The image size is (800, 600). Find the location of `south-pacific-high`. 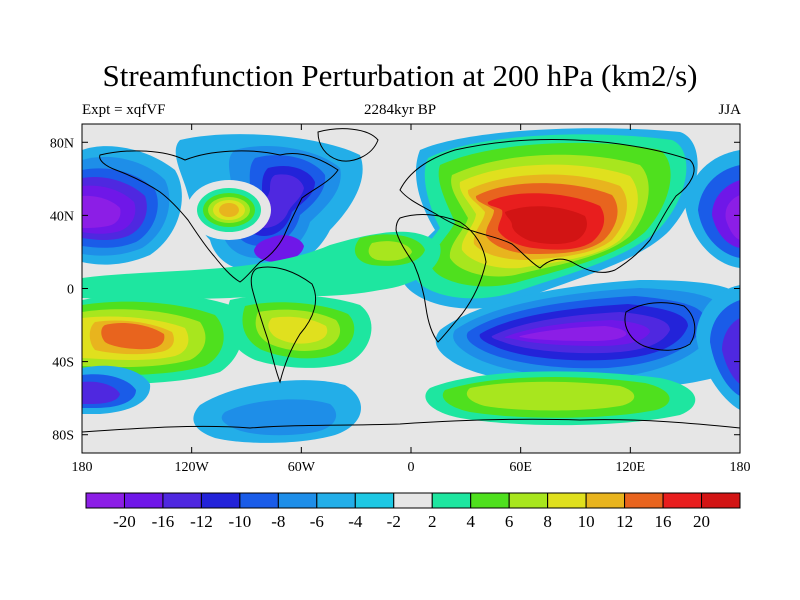

south-pacific-high is located at coordinates (162, 338).